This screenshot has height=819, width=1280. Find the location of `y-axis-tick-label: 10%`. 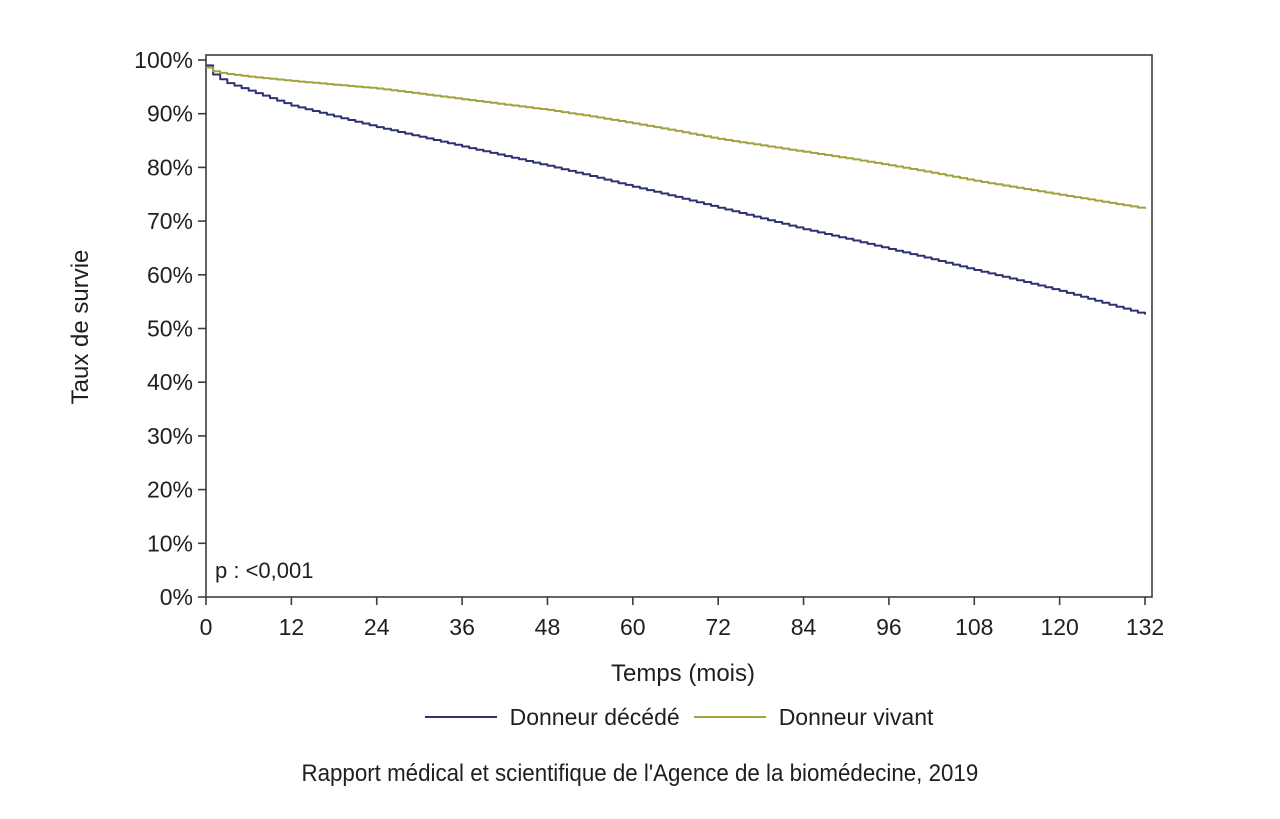

y-axis-tick-label: 10% is located at coordinates (170, 543).